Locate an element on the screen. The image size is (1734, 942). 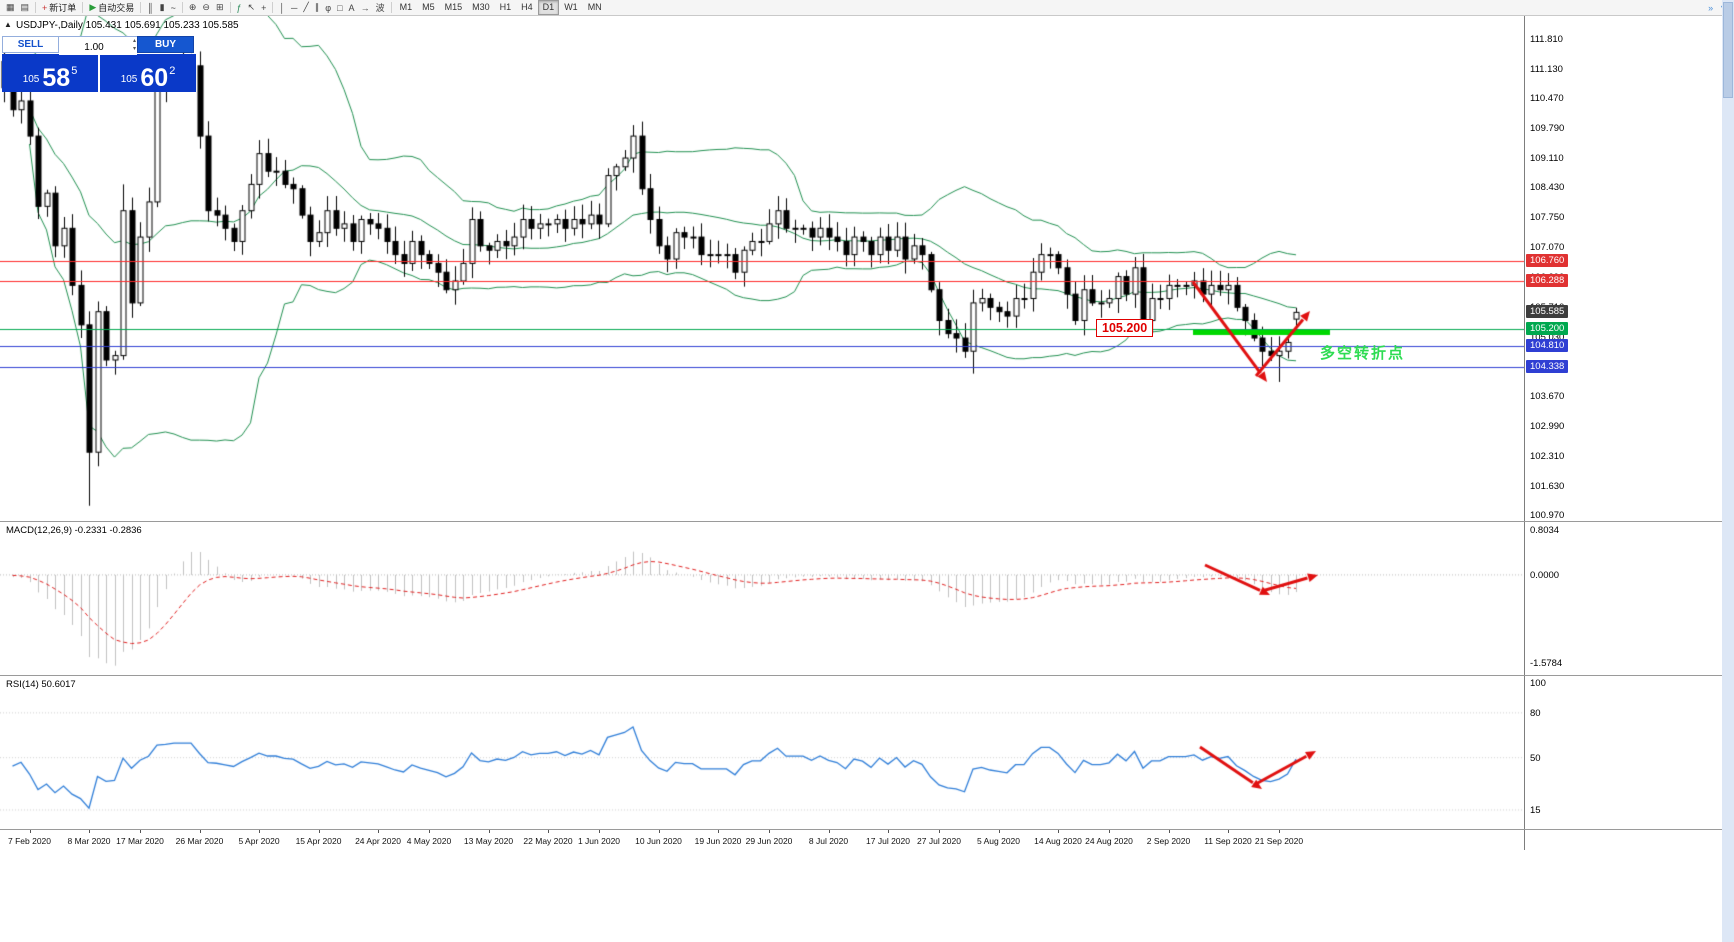
new-chart-button: ▦ is located at coordinates (10, 7).